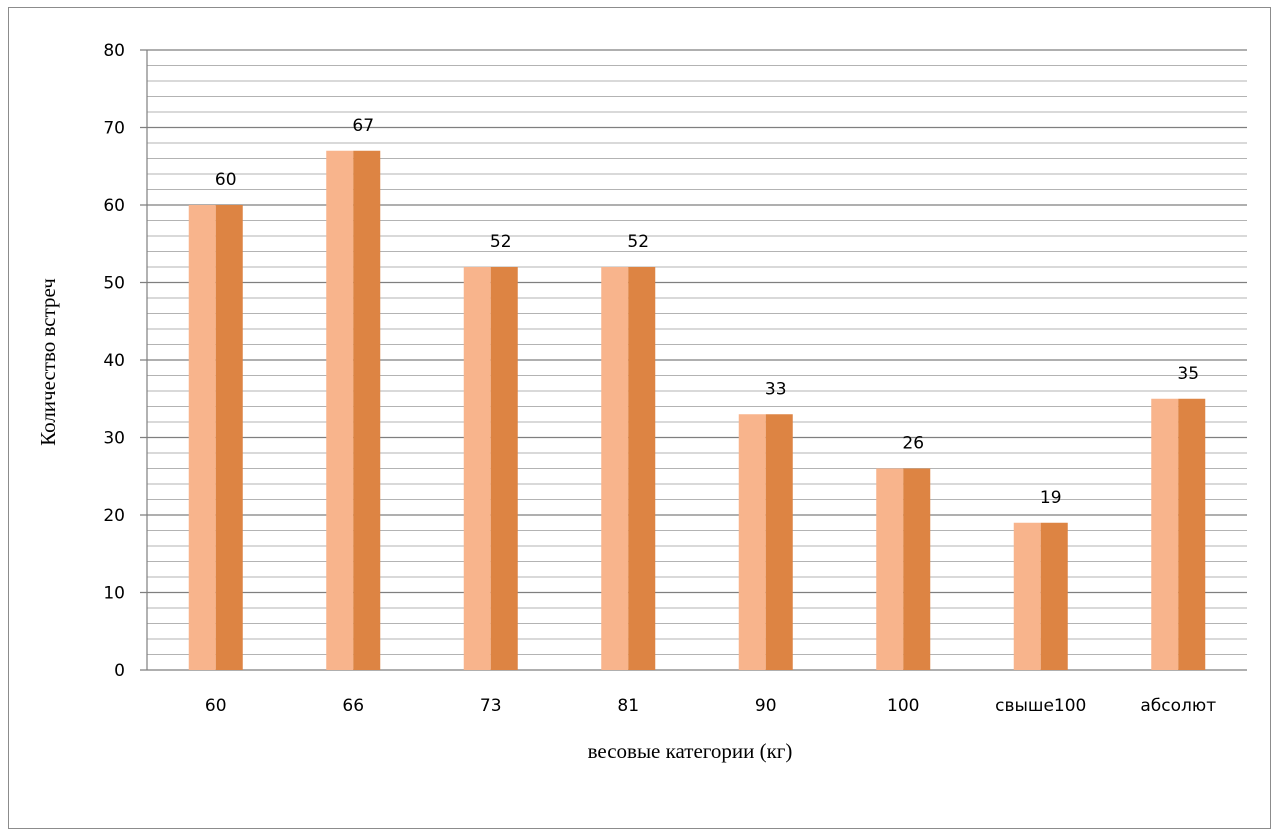  Describe the element at coordinates (114, 129) in the screenshot. I see `y-tick-label: 70` at that location.